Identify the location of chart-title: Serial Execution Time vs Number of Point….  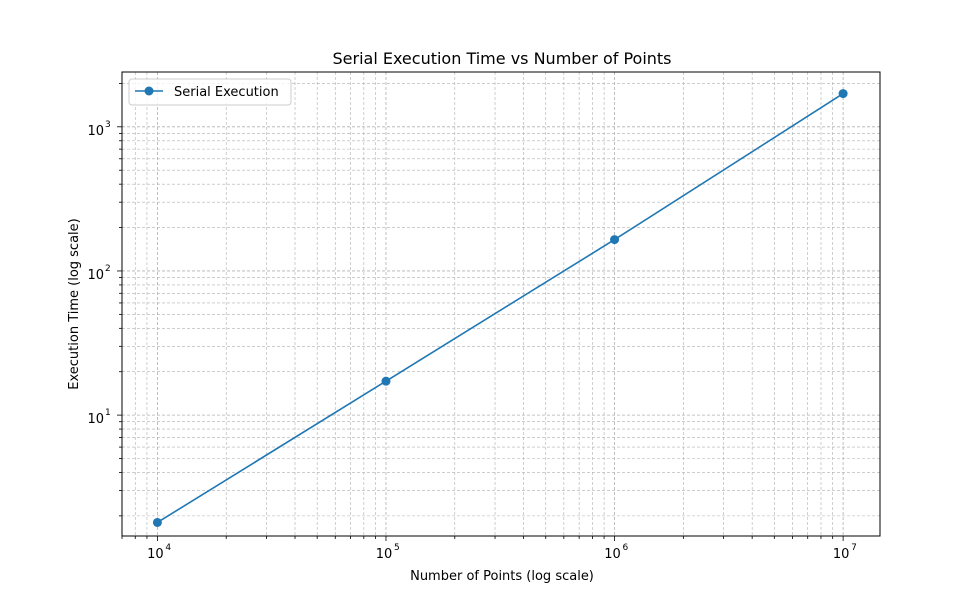
(501, 58).